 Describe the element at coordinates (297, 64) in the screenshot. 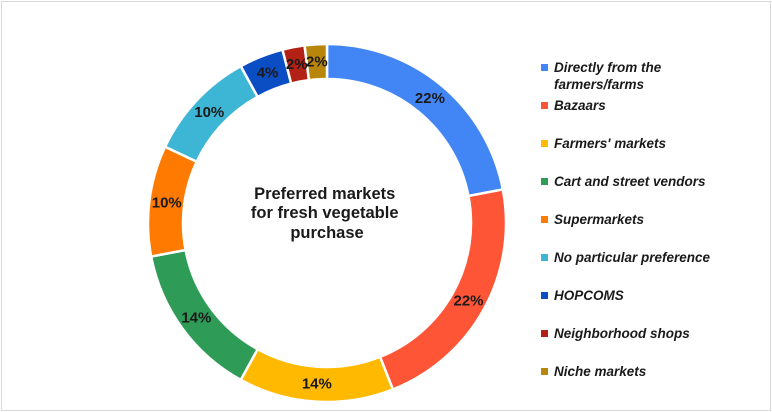

I see `data-label-8: 2%` at that location.